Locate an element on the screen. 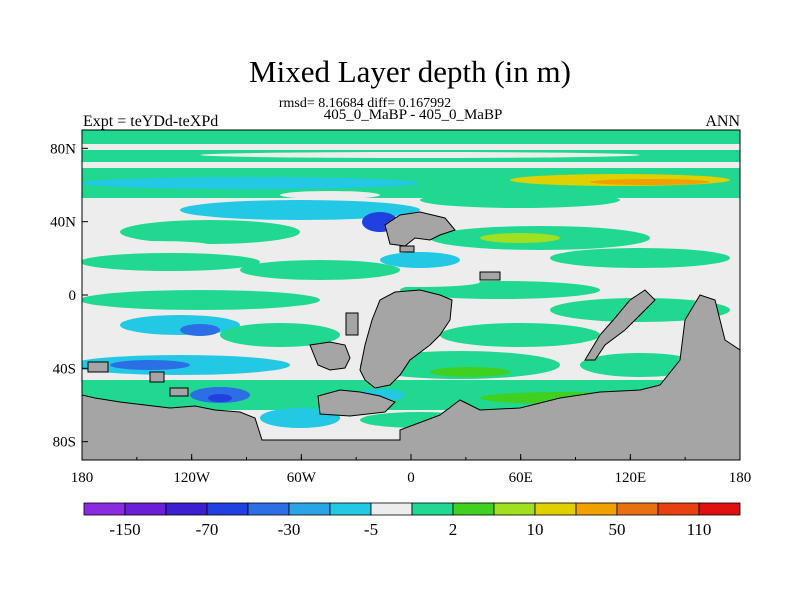 This screenshot has height=600, width=800. land-africa is located at coordinates (406, 339).